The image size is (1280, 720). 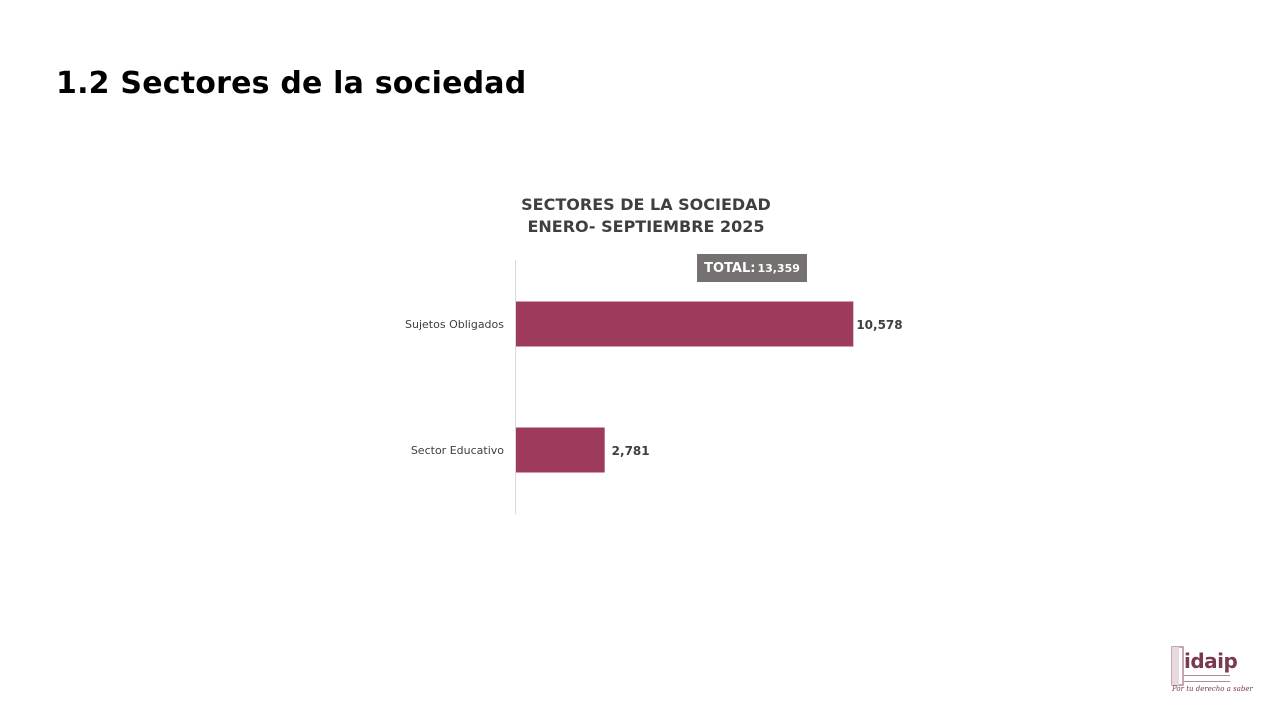 What do you see at coordinates (1177, 666) in the screenshot?
I see `door-icon` at bounding box center [1177, 666].